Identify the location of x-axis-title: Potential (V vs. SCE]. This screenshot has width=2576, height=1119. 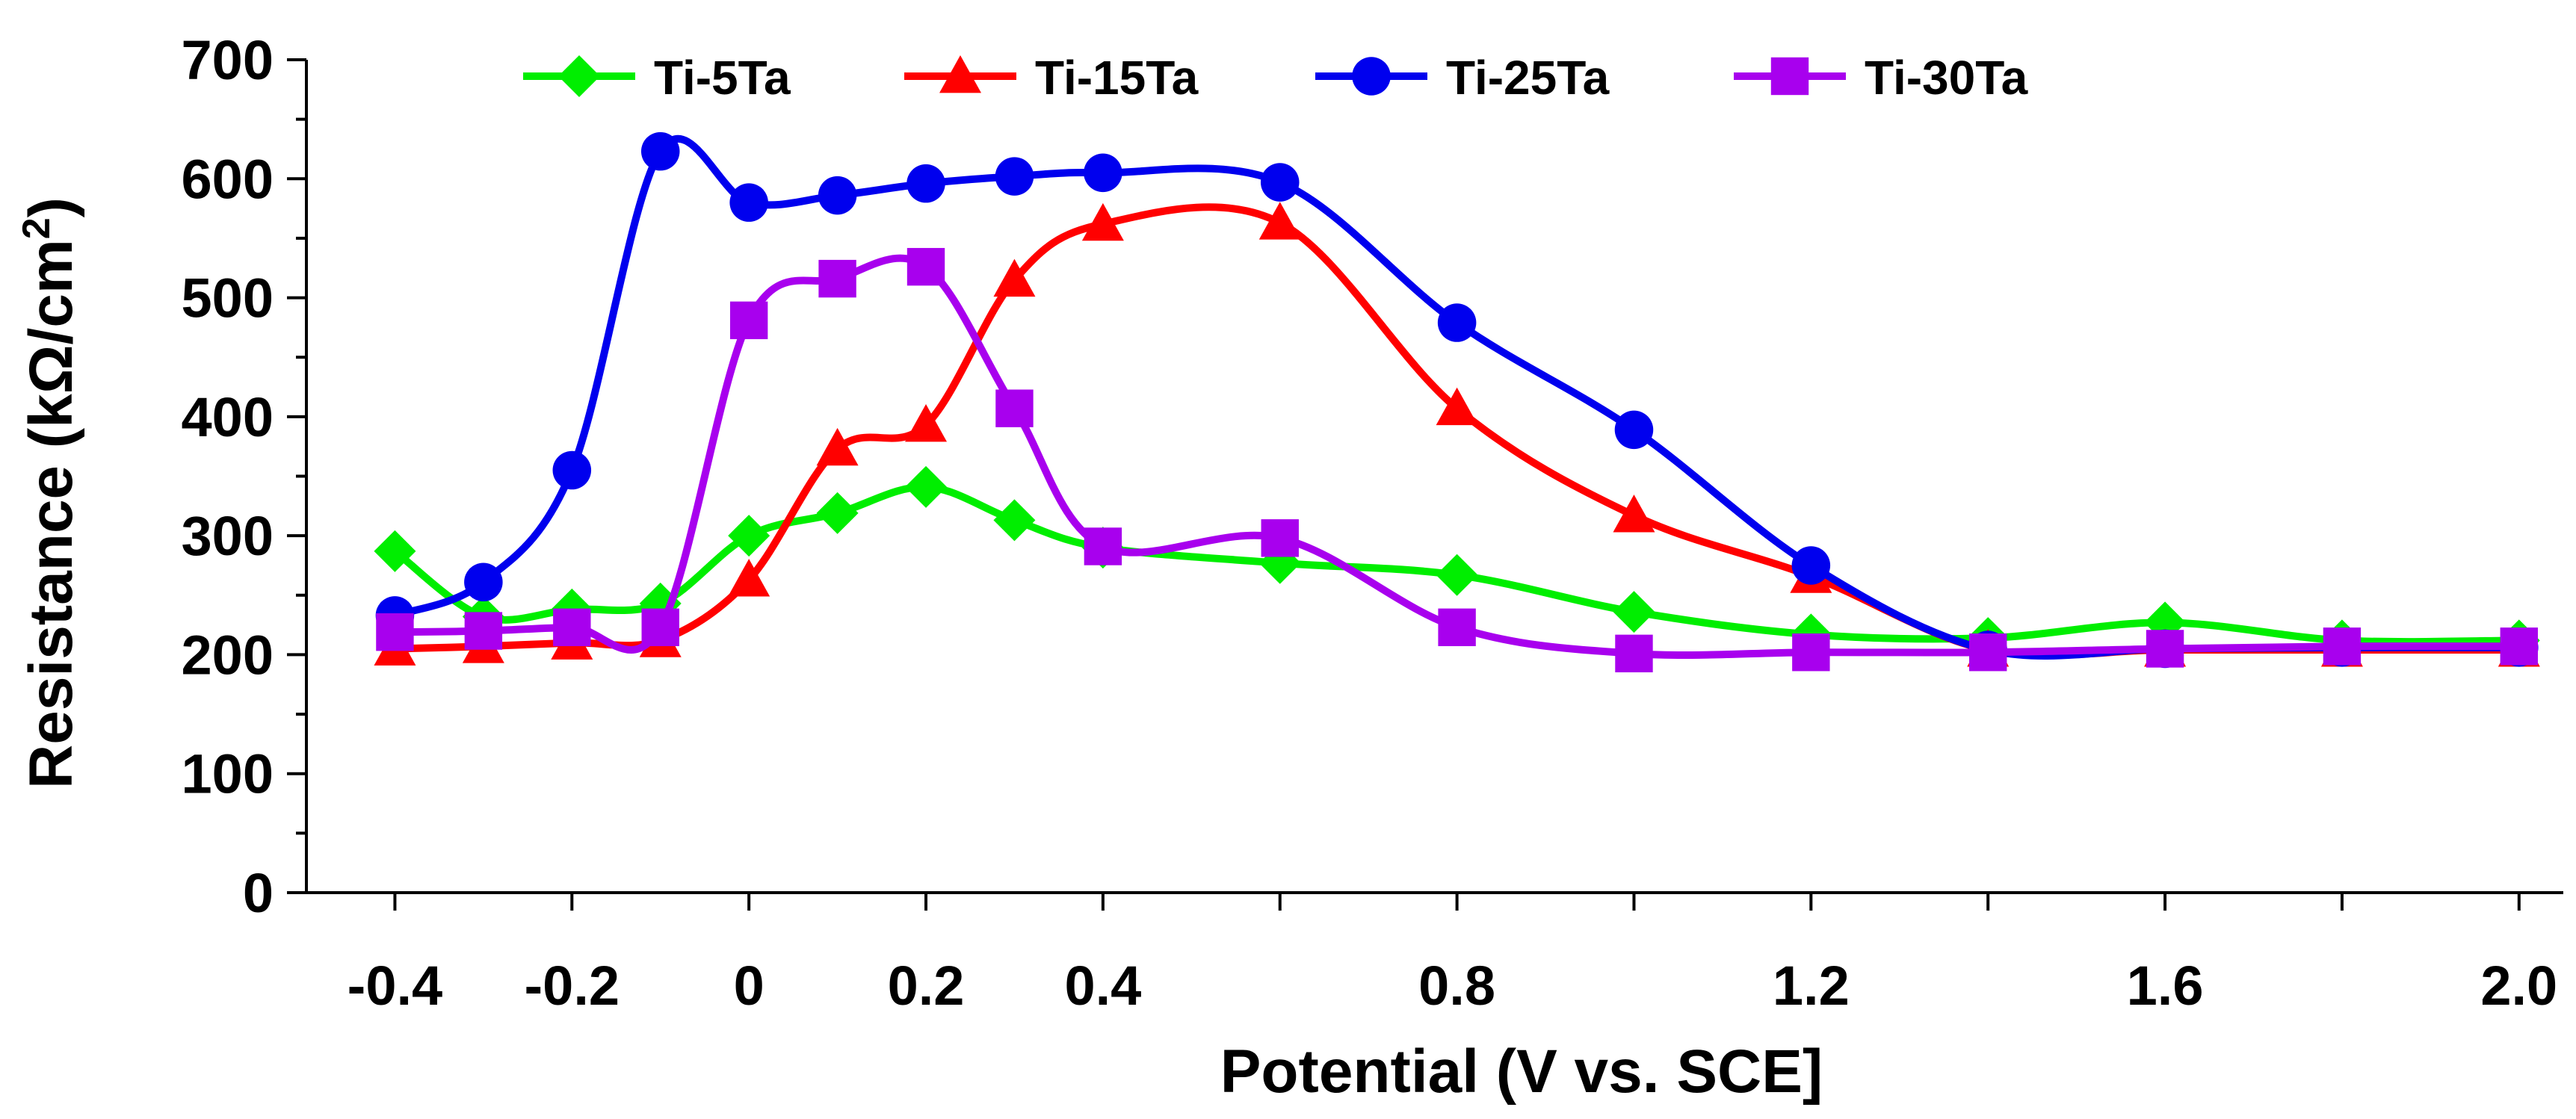
(1521, 1072).